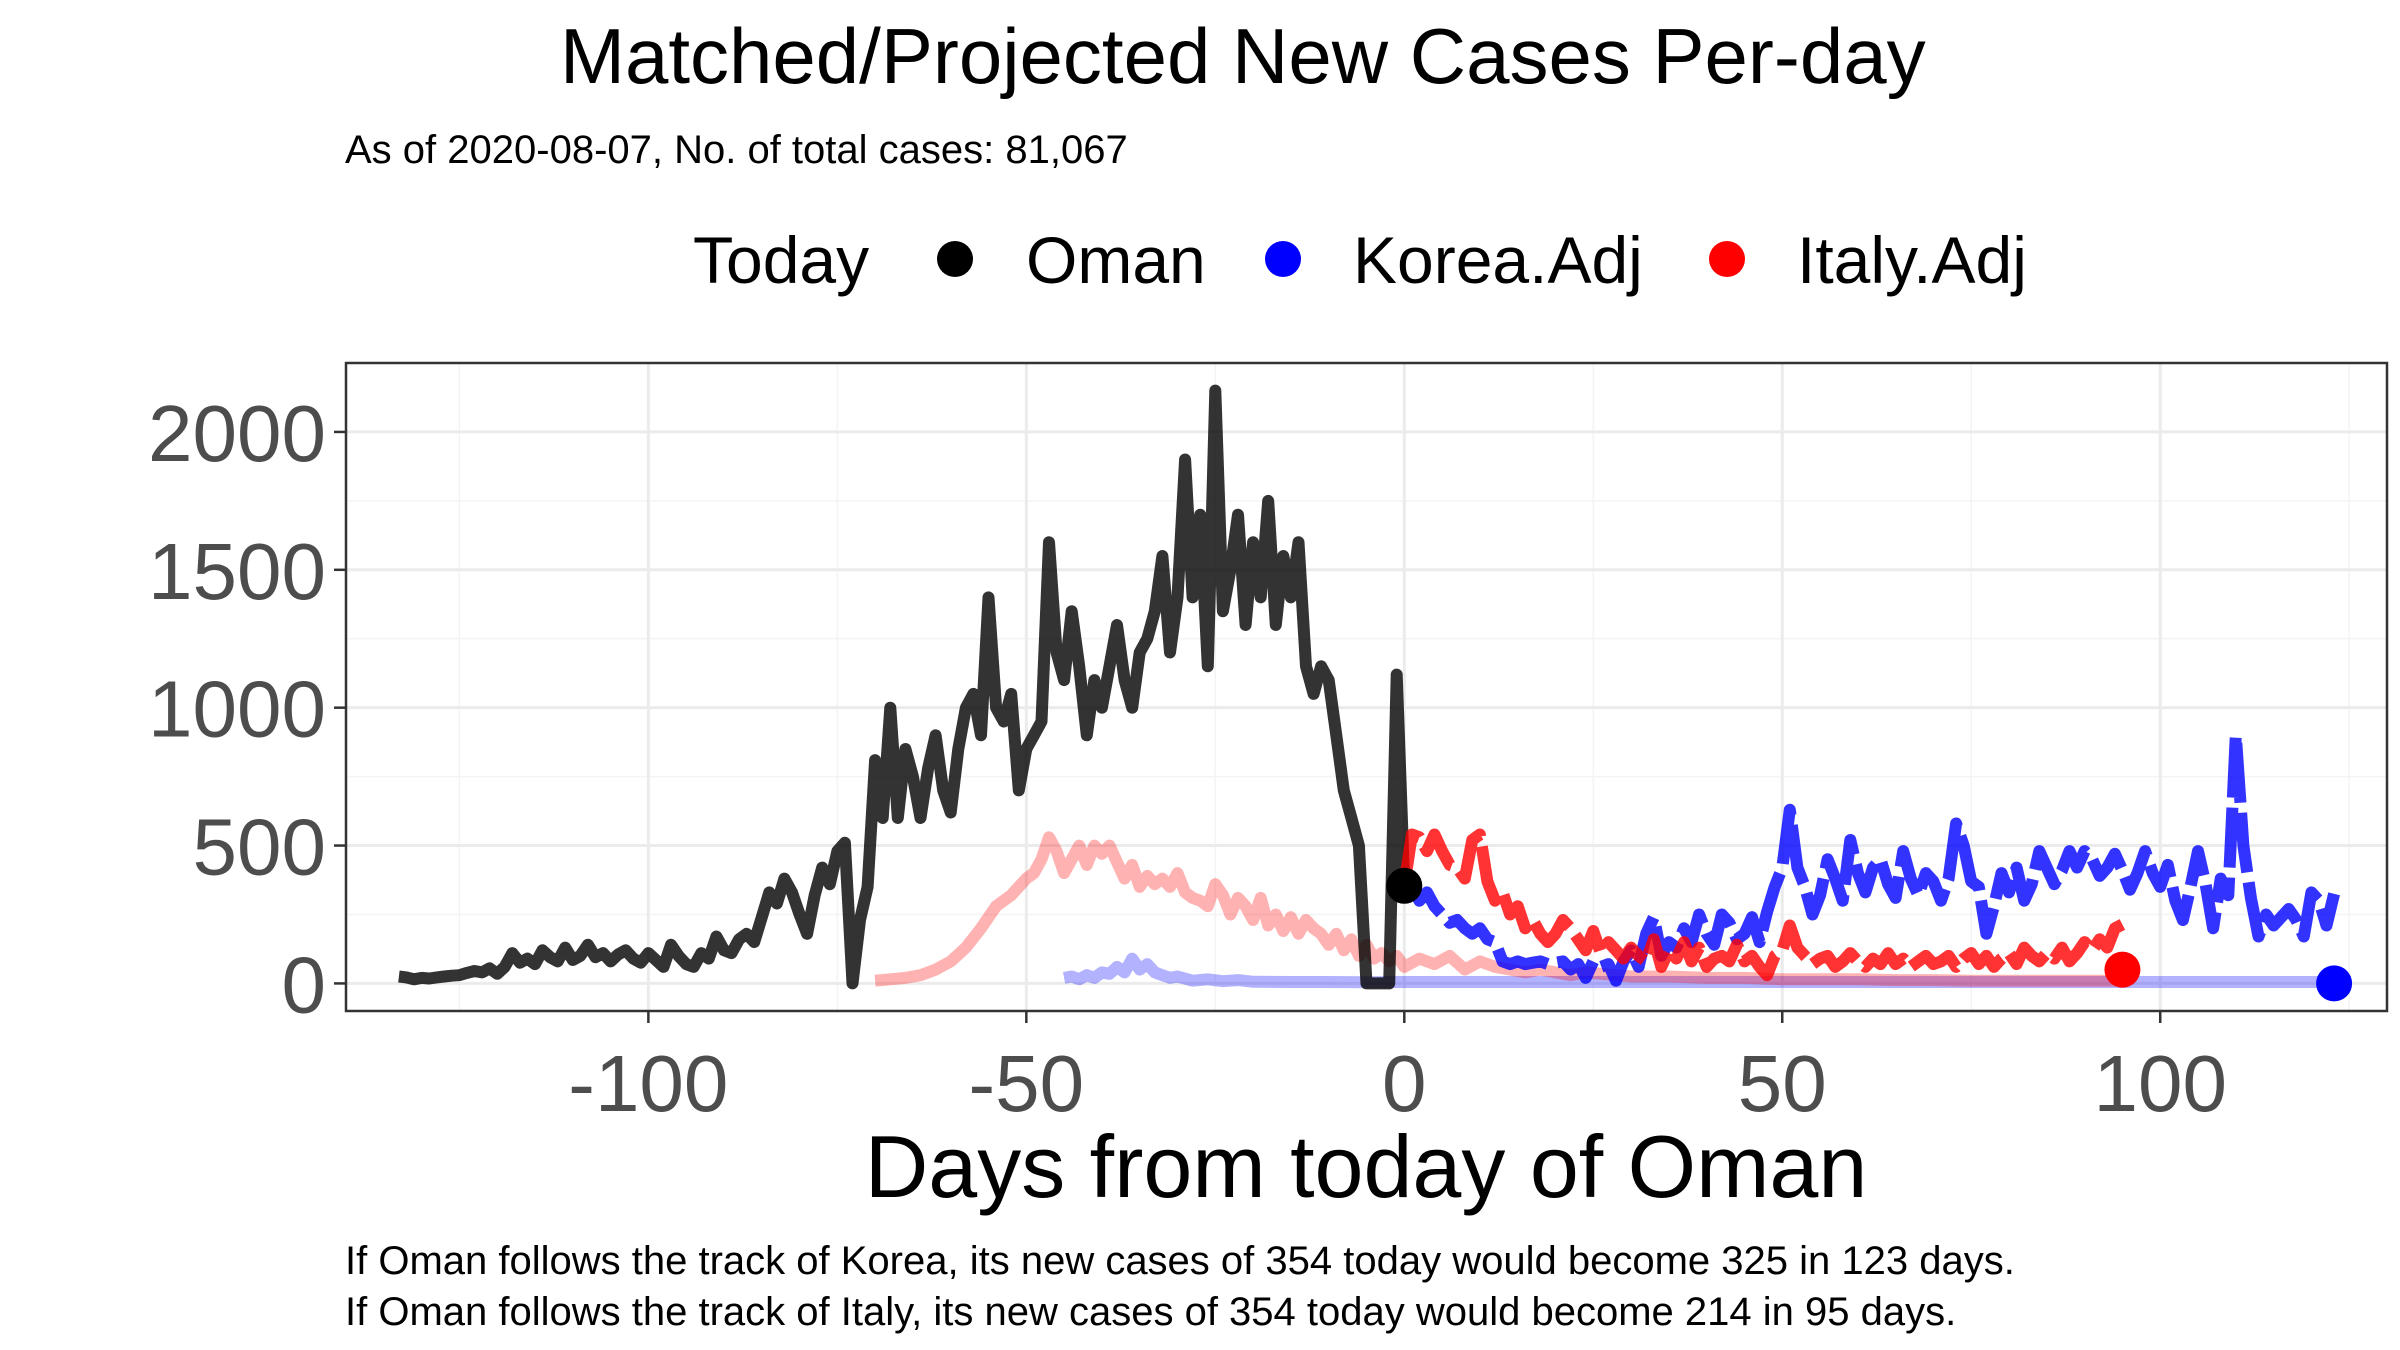  I want to click on series-line-korea-adj-history, so click(1699, 970).